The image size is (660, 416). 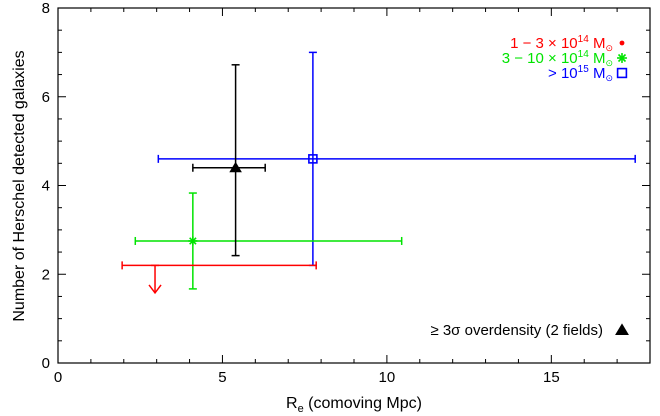 I want to click on x-tick-label: 0, so click(x=58, y=377).